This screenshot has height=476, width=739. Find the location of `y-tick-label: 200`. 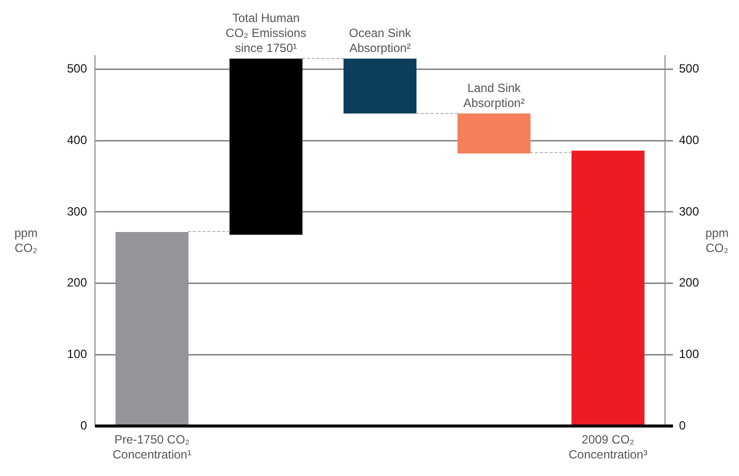

y-tick-label: 200 is located at coordinates (77, 283).